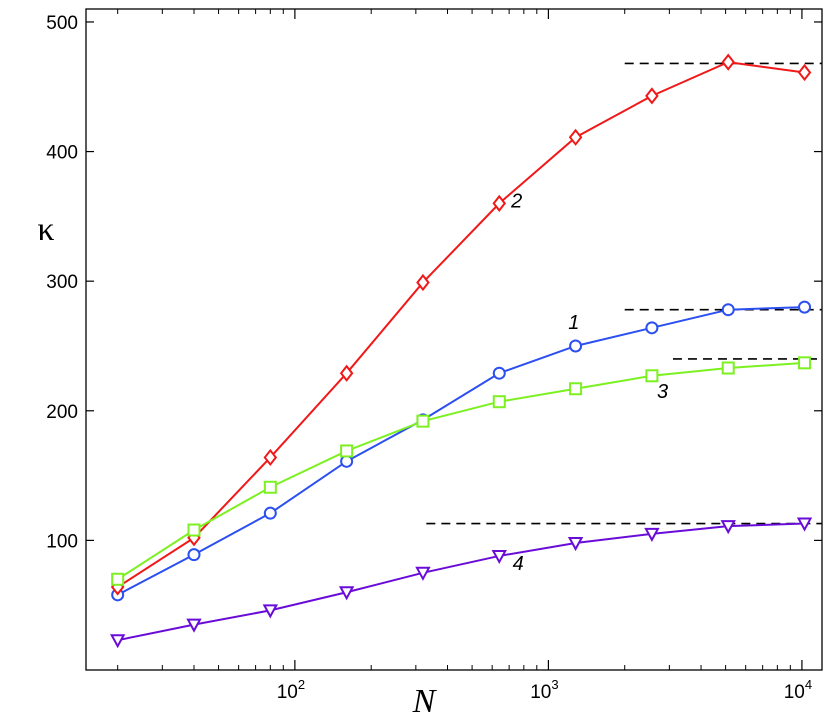  Describe the element at coordinates (45, 229) in the screenshot. I see `y-axis-label: κ` at that location.